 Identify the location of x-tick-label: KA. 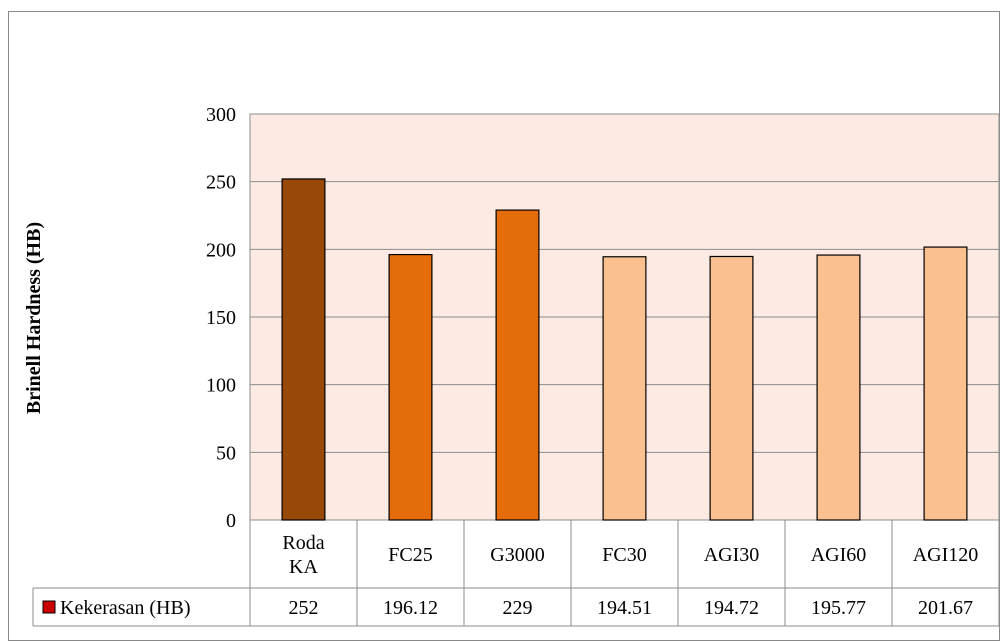
(303, 567).